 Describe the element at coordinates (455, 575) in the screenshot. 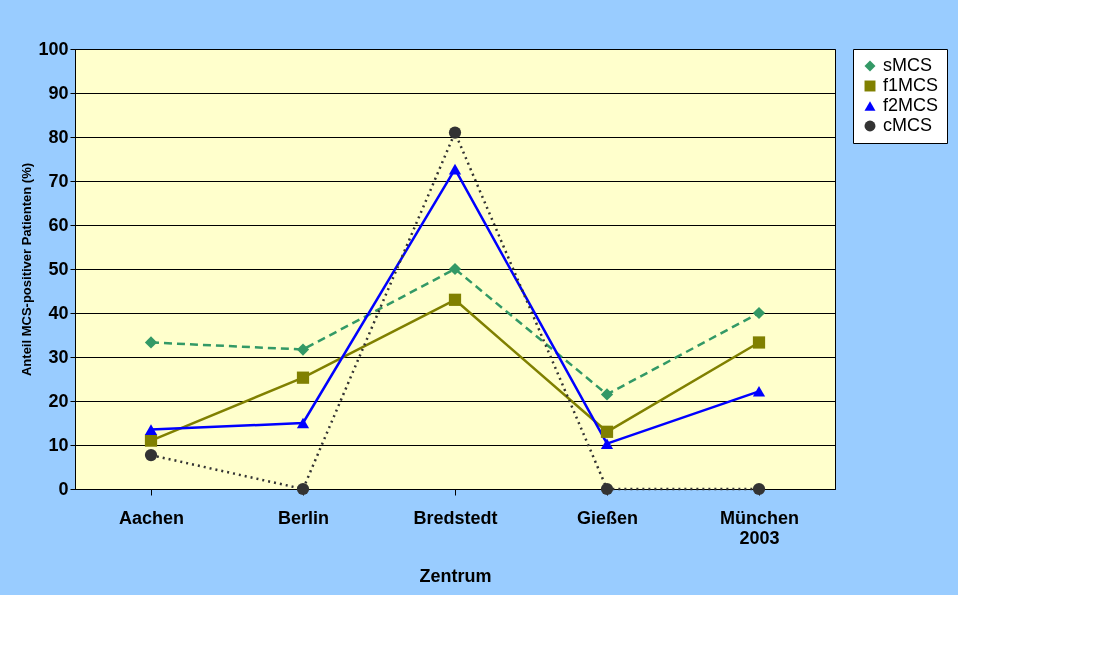

I see `x-axis-title: Zentrum` at that location.